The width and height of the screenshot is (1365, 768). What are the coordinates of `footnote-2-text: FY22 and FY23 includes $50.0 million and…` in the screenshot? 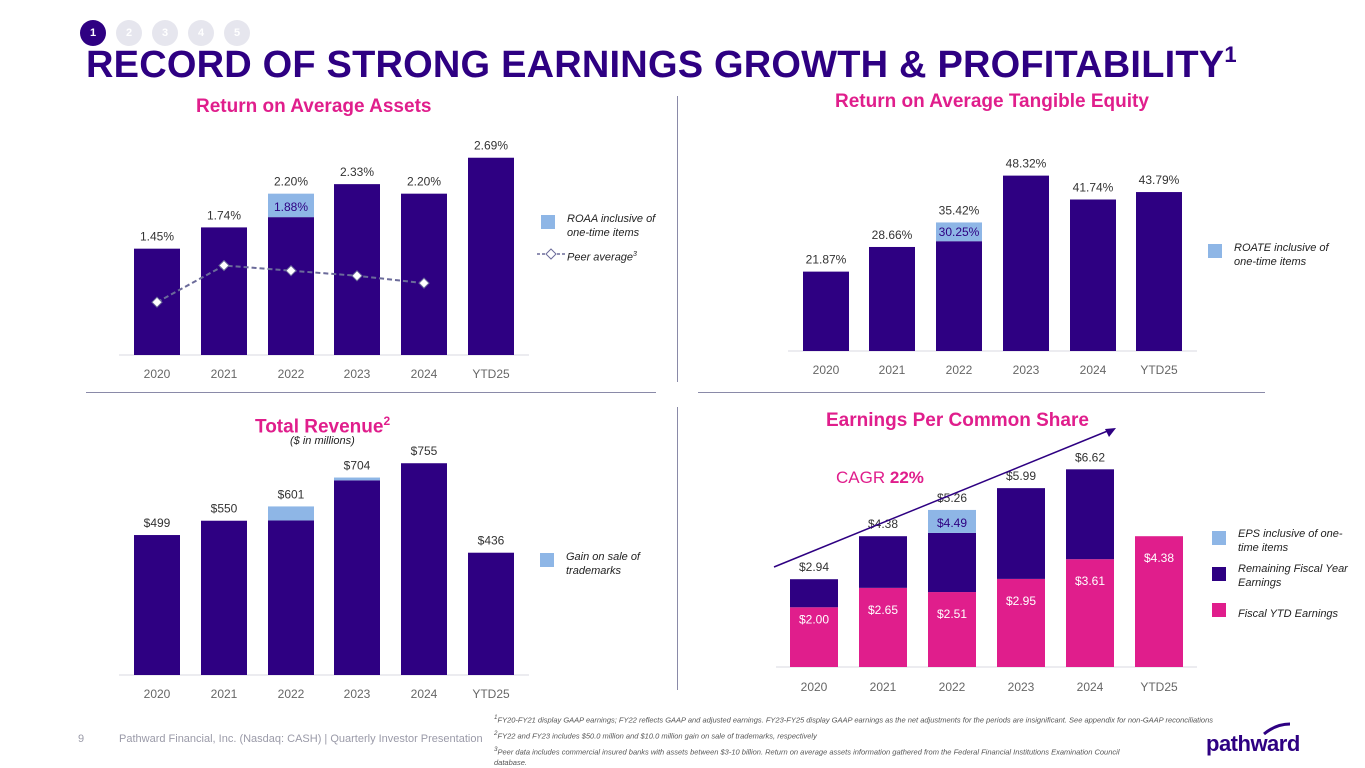 It's located at (657, 736).